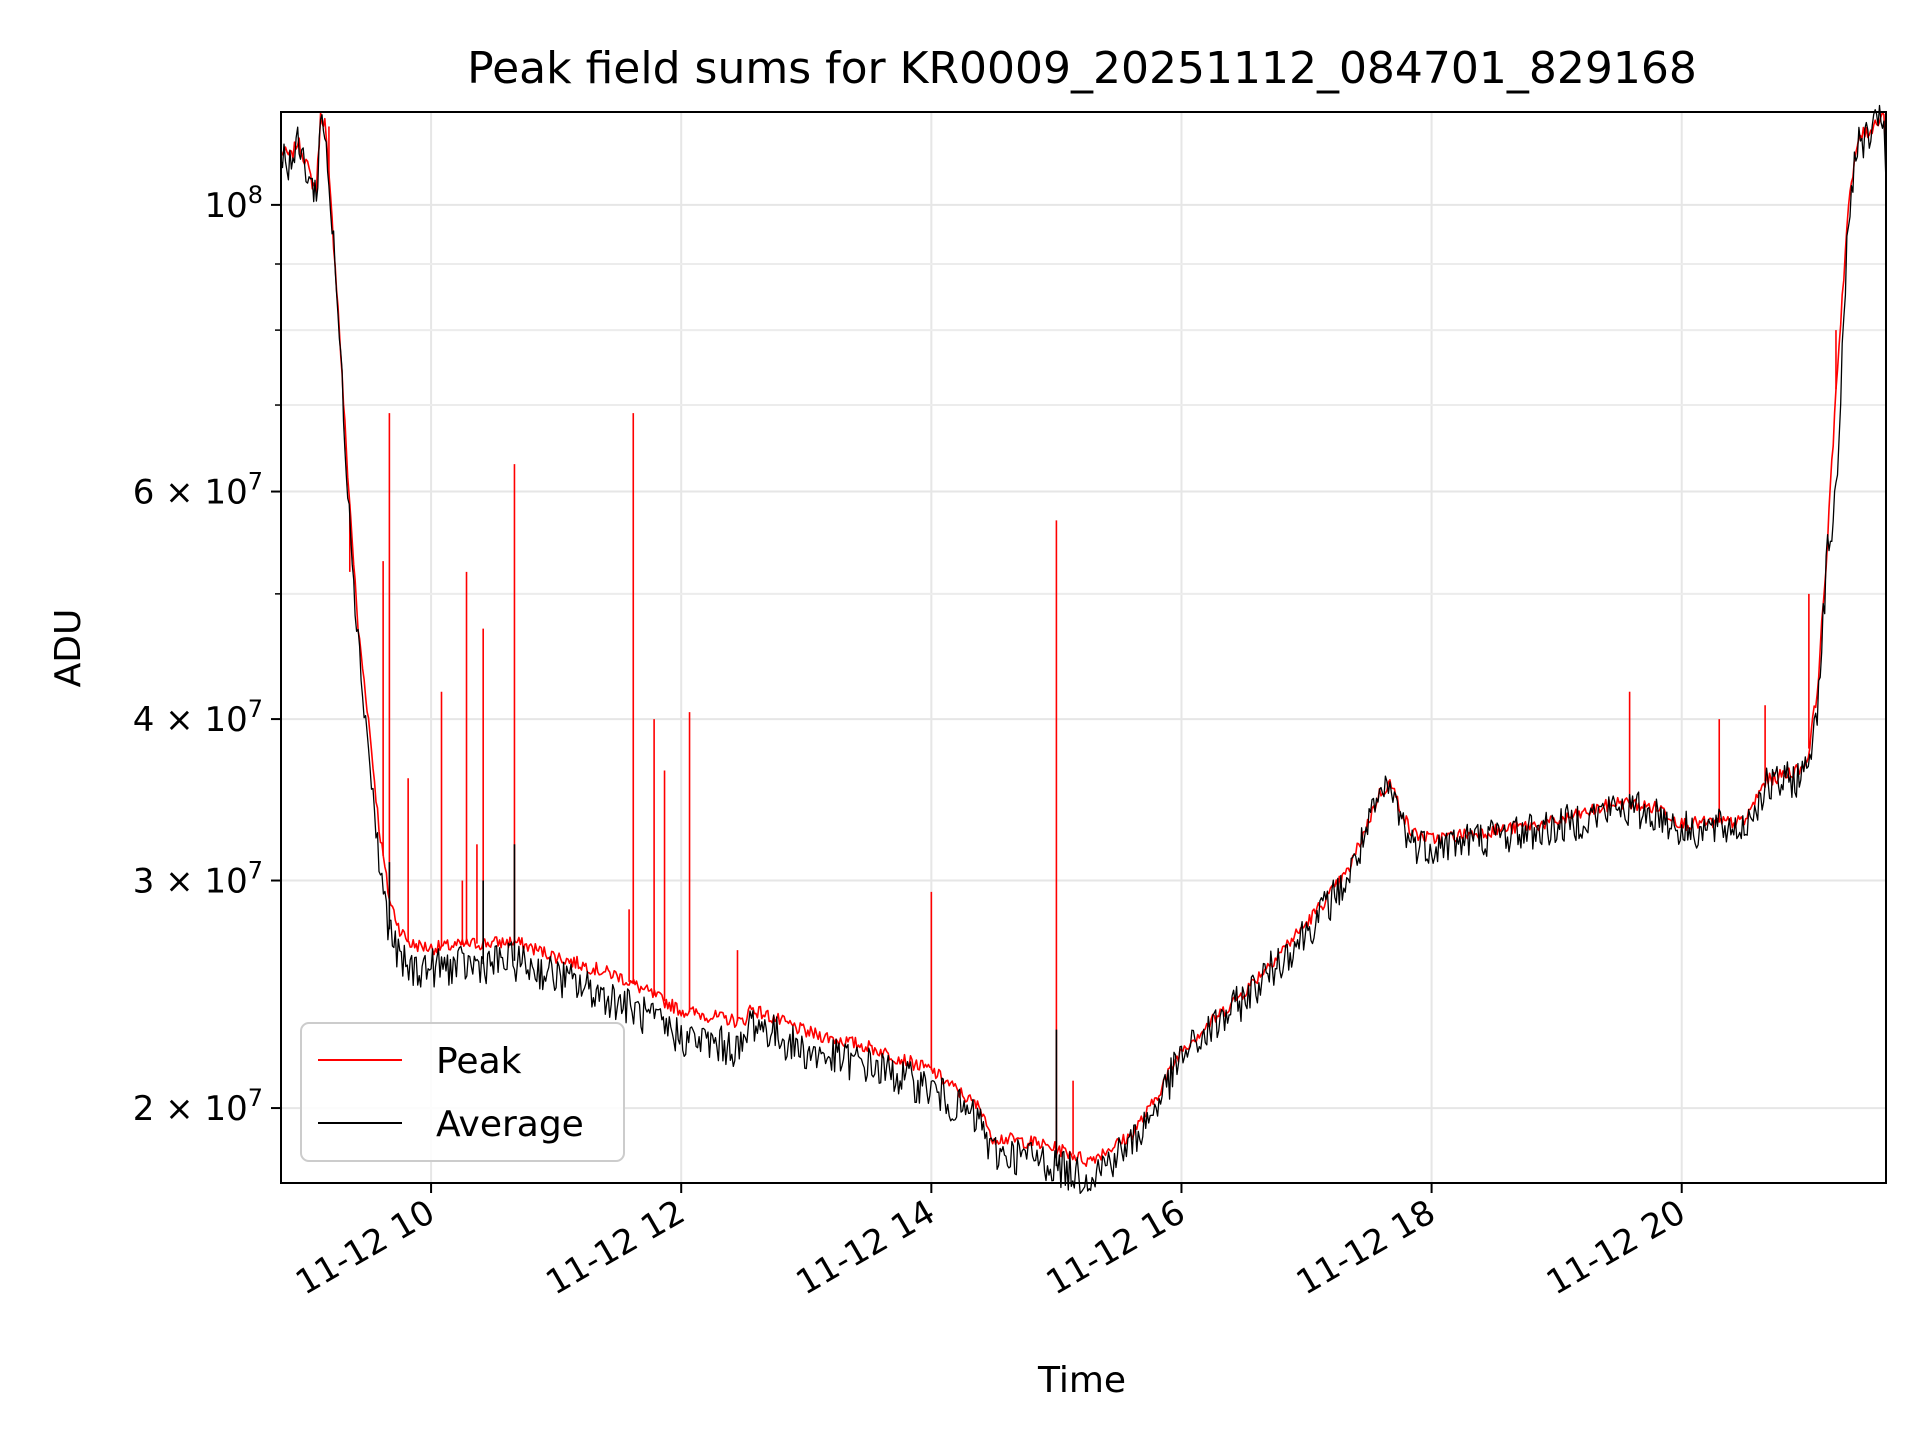  What do you see at coordinates (68, 648) in the screenshot?
I see `y-axis-label: ADU` at bounding box center [68, 648].